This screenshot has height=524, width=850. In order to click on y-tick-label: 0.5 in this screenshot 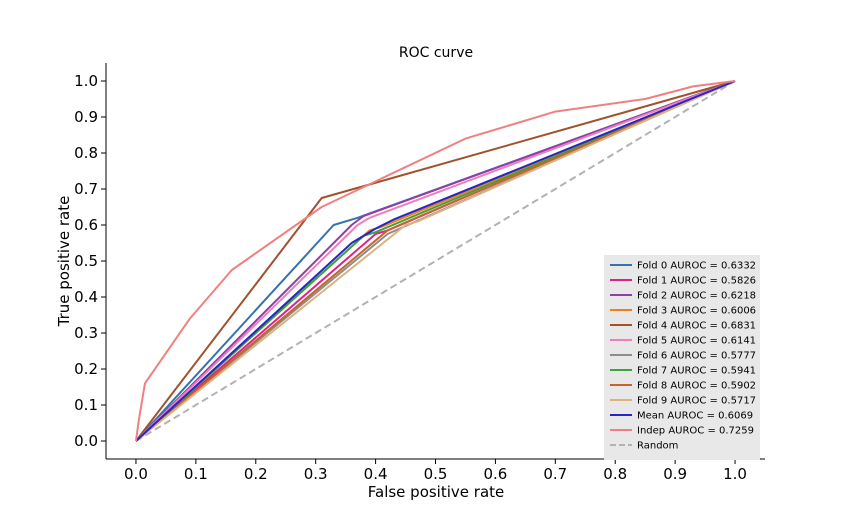, I will do `click(86, 261)`.